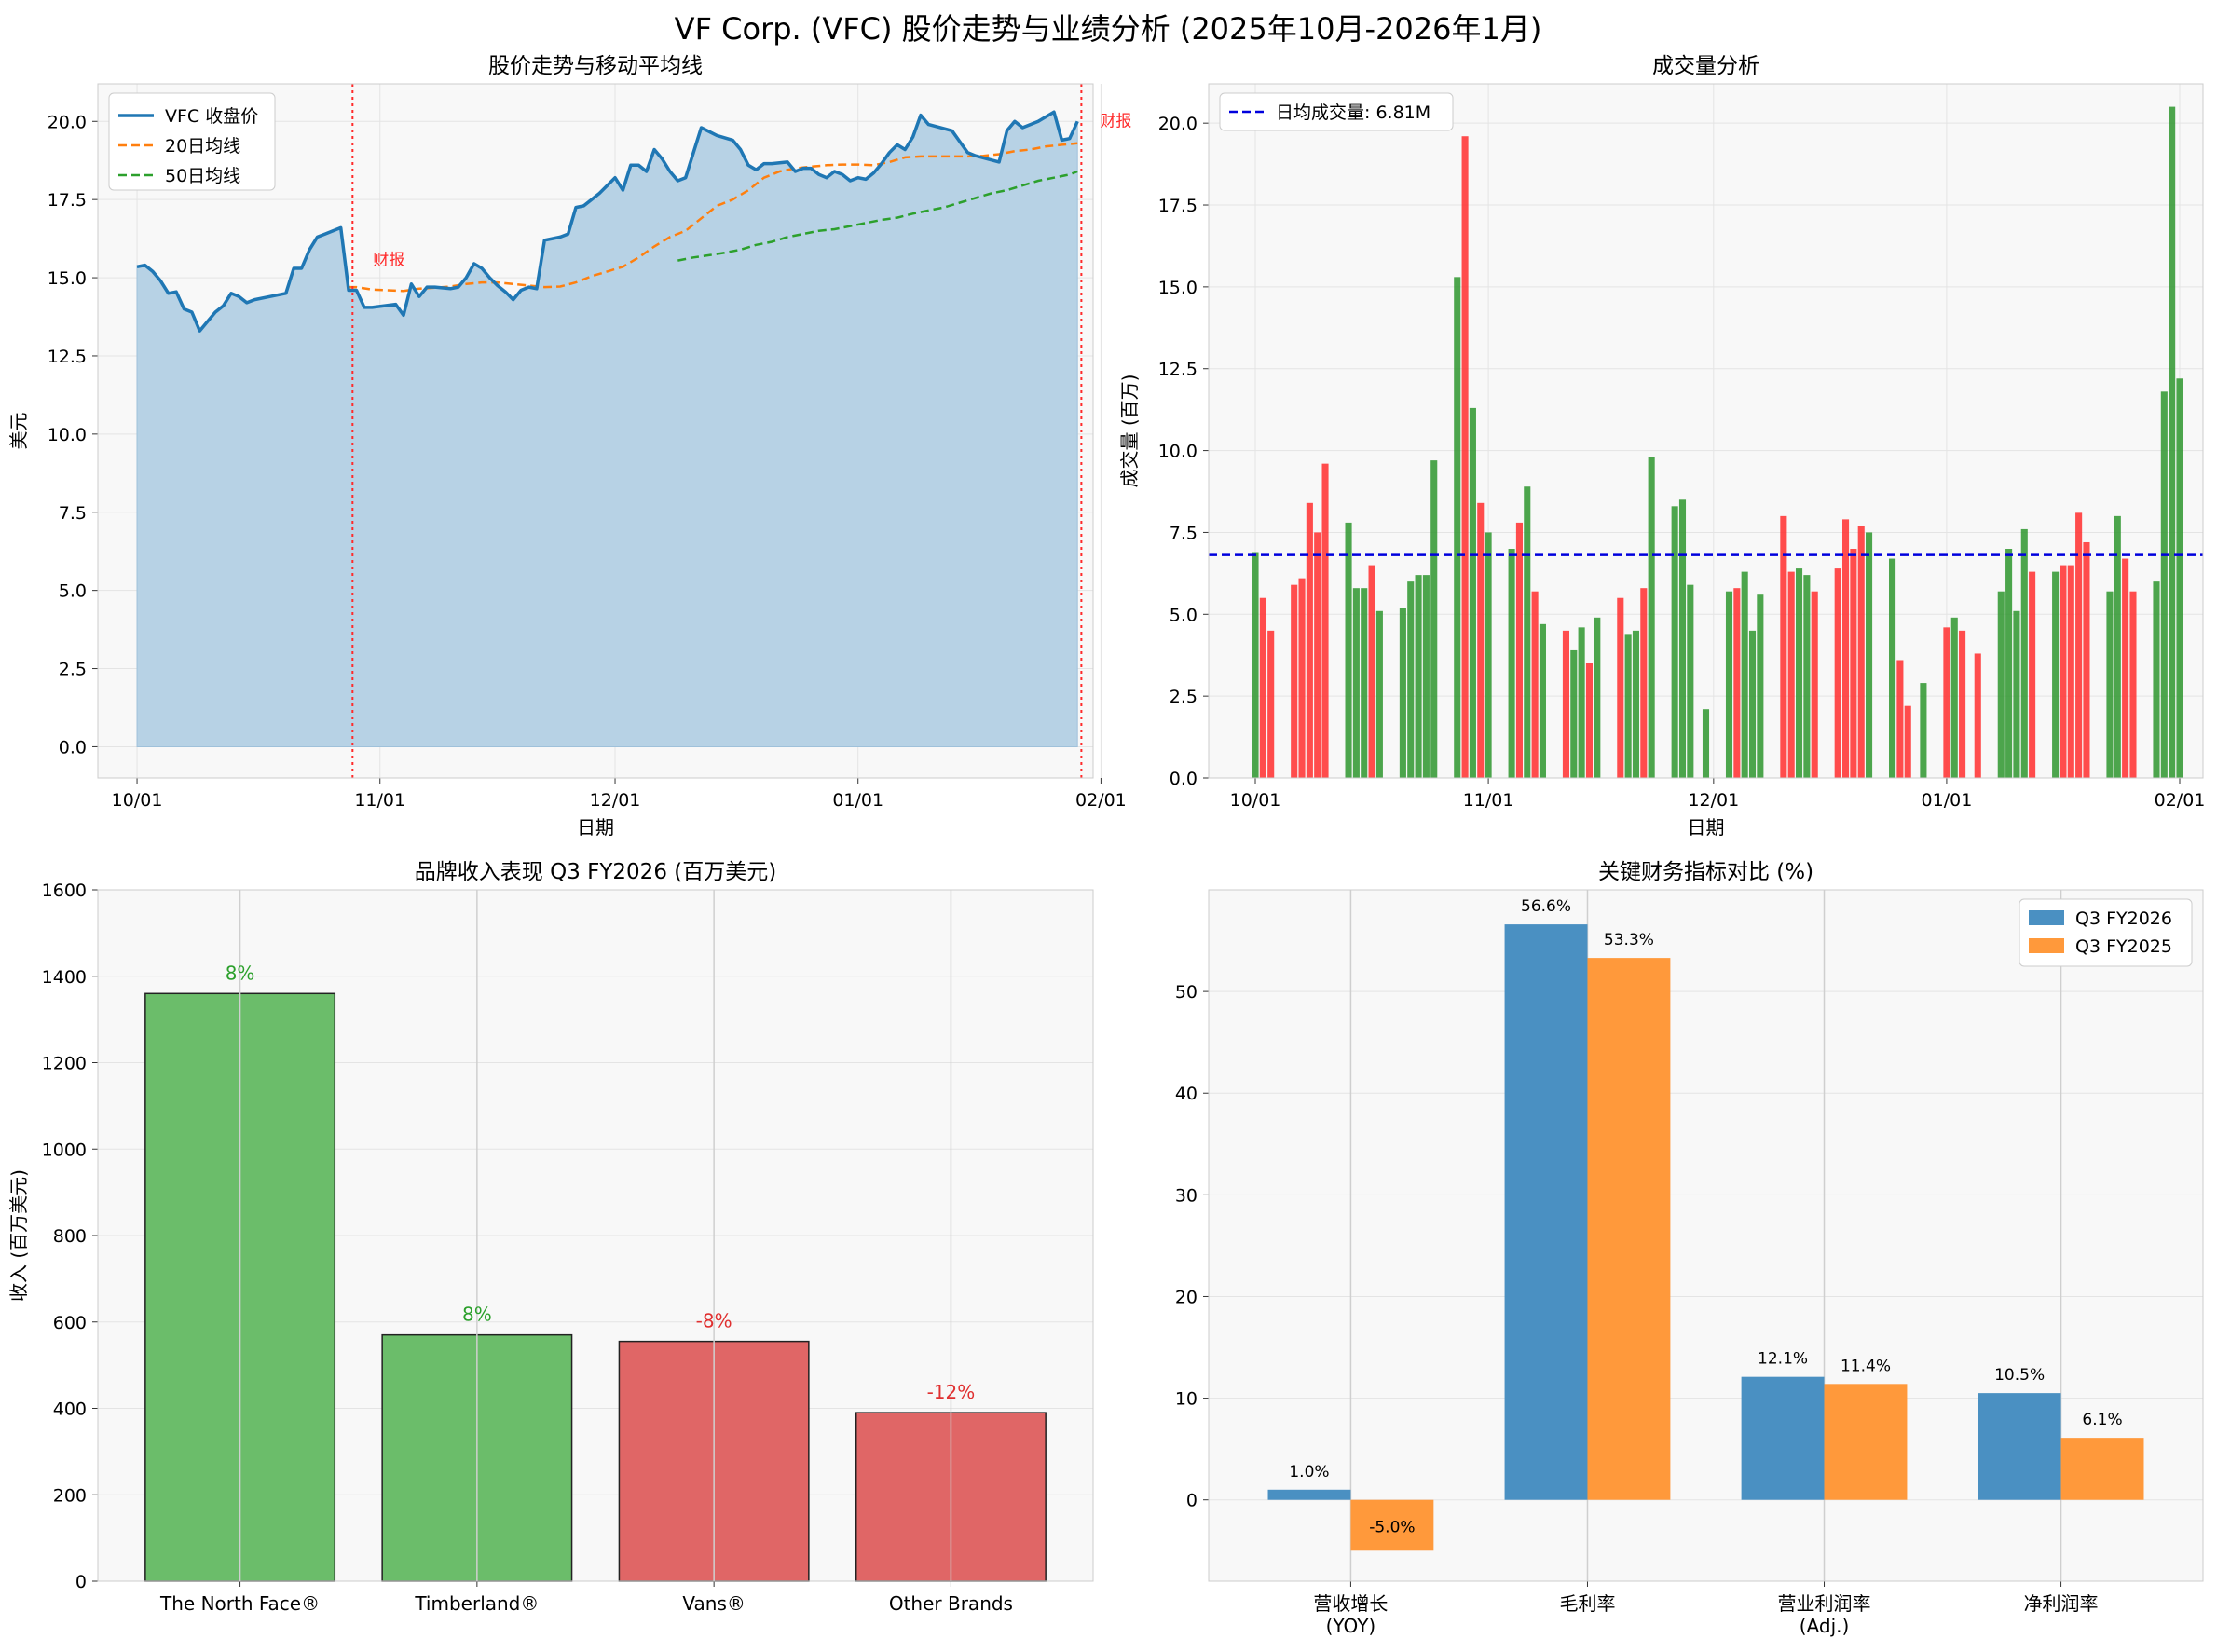  I want to click on price-x-tick-label: 10/01, so click(137, 800).